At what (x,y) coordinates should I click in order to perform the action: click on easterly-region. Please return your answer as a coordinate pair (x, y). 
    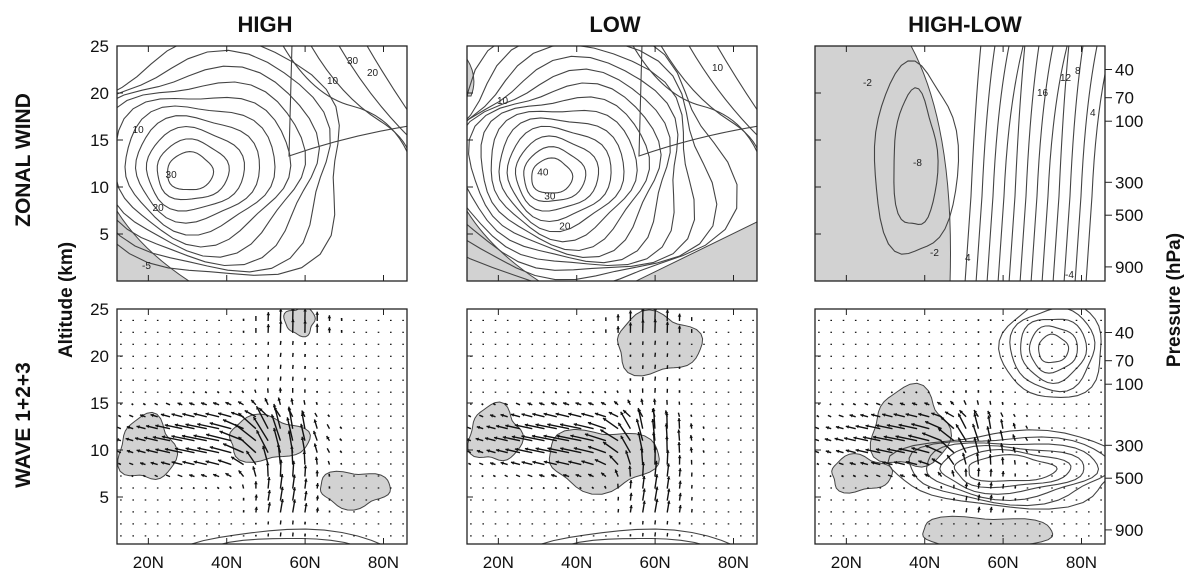
    Looking at the image, I should click on (471, 77).